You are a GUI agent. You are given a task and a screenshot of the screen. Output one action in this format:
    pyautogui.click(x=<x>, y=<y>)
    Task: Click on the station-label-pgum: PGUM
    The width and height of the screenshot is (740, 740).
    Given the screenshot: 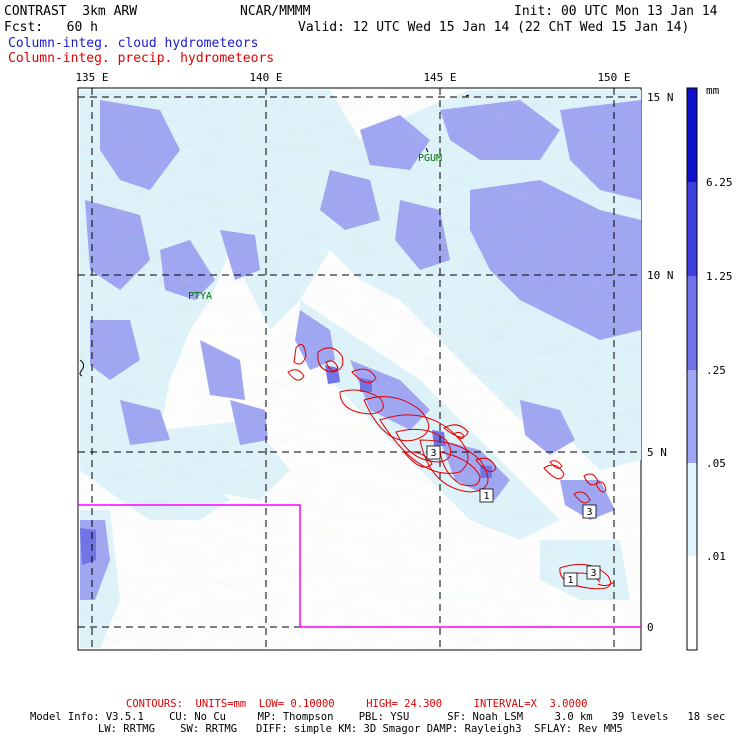 What is the action you would take?
    pyautogui.click(x=430, y=158)
    